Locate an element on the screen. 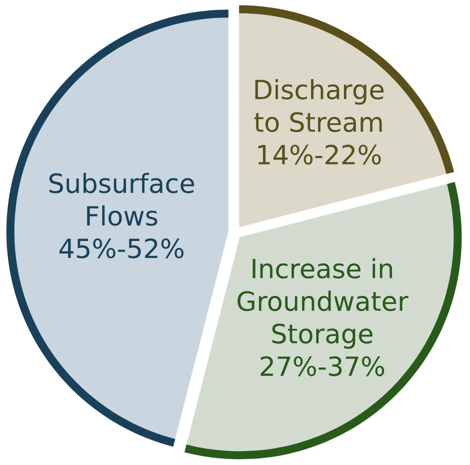  slice-label: Discharge to Stream 14%-22% is located at coordinates (319, 122).